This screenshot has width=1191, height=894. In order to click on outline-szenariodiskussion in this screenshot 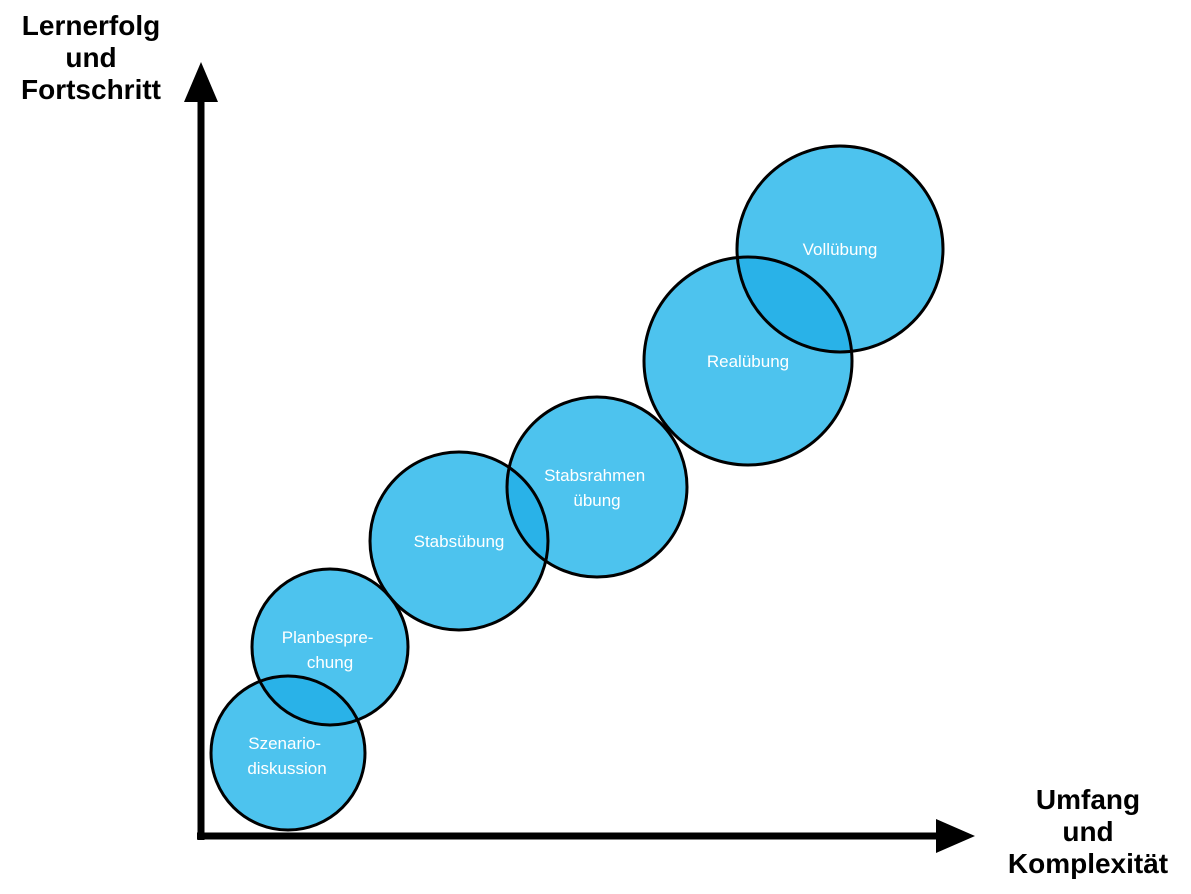, I will do `click(288, 753)`.